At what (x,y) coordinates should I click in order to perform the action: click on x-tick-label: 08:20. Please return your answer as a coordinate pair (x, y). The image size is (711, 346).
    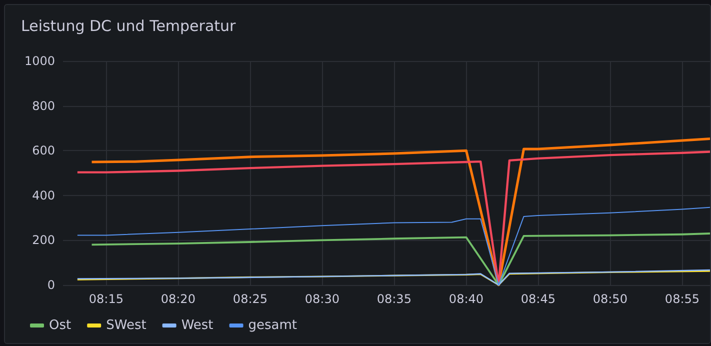
    Looking at the image, I should click on (178, 299).